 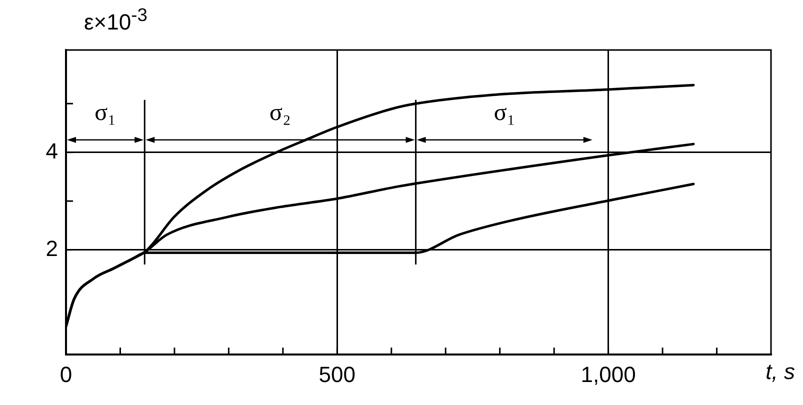 What do you see at coordinates (280, 113) in the screenshot?
I see `annotation: σ₂` at bounding box center [280, 113].